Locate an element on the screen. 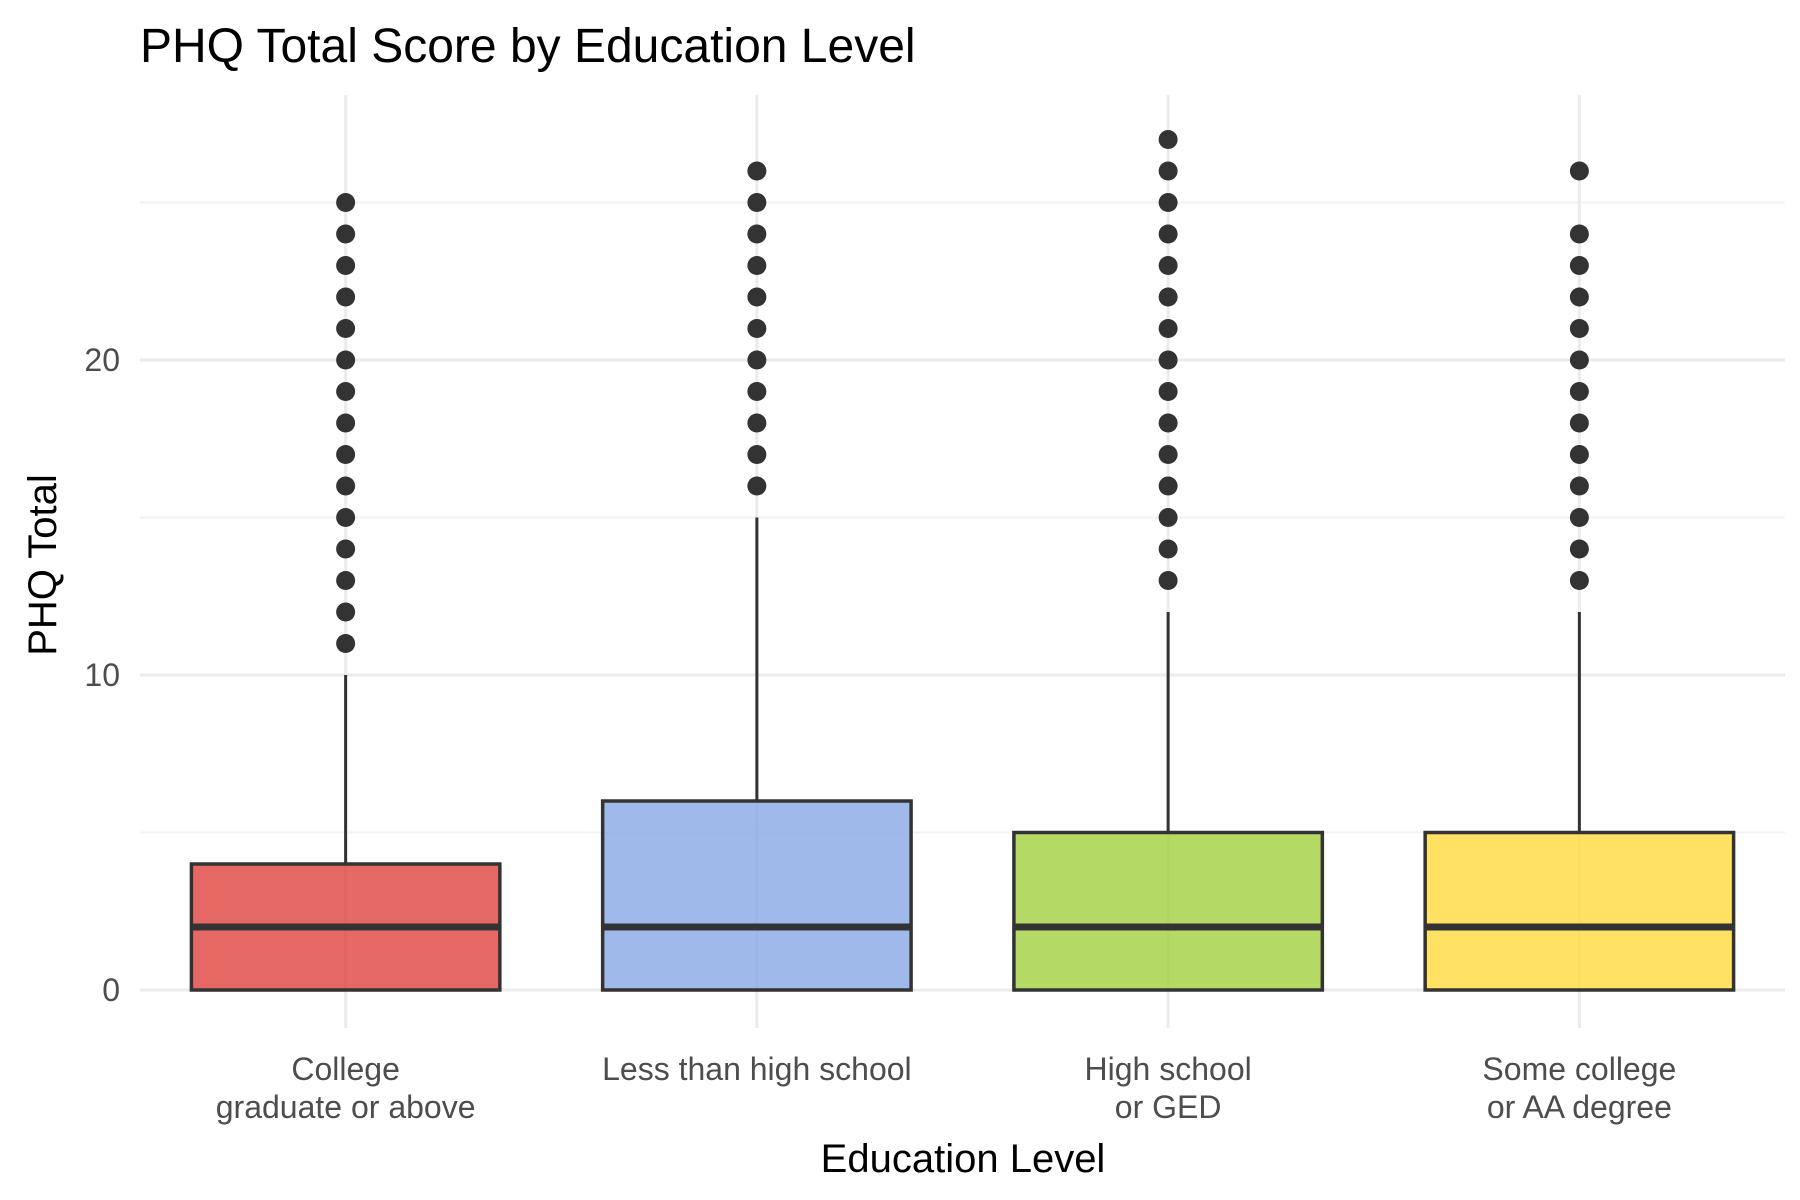 The image size is (1800, 1200). y-tick-label: 10 is located at coordinates (102, 675).